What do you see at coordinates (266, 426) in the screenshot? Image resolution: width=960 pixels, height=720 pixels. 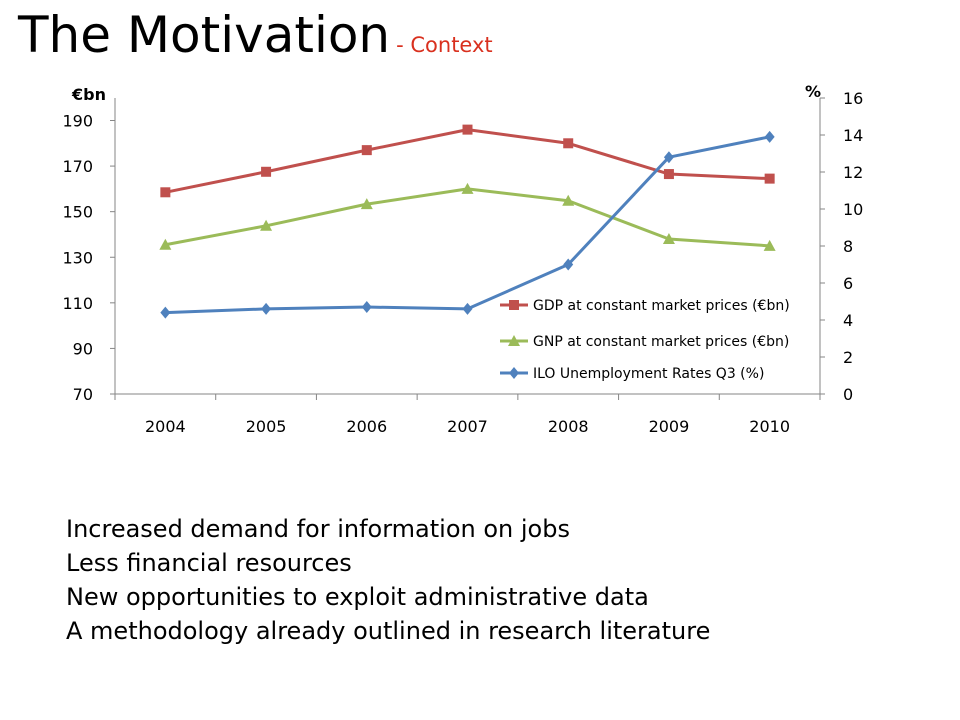 I see `x-tick-label: 2005` at bounding box center [266, 426].